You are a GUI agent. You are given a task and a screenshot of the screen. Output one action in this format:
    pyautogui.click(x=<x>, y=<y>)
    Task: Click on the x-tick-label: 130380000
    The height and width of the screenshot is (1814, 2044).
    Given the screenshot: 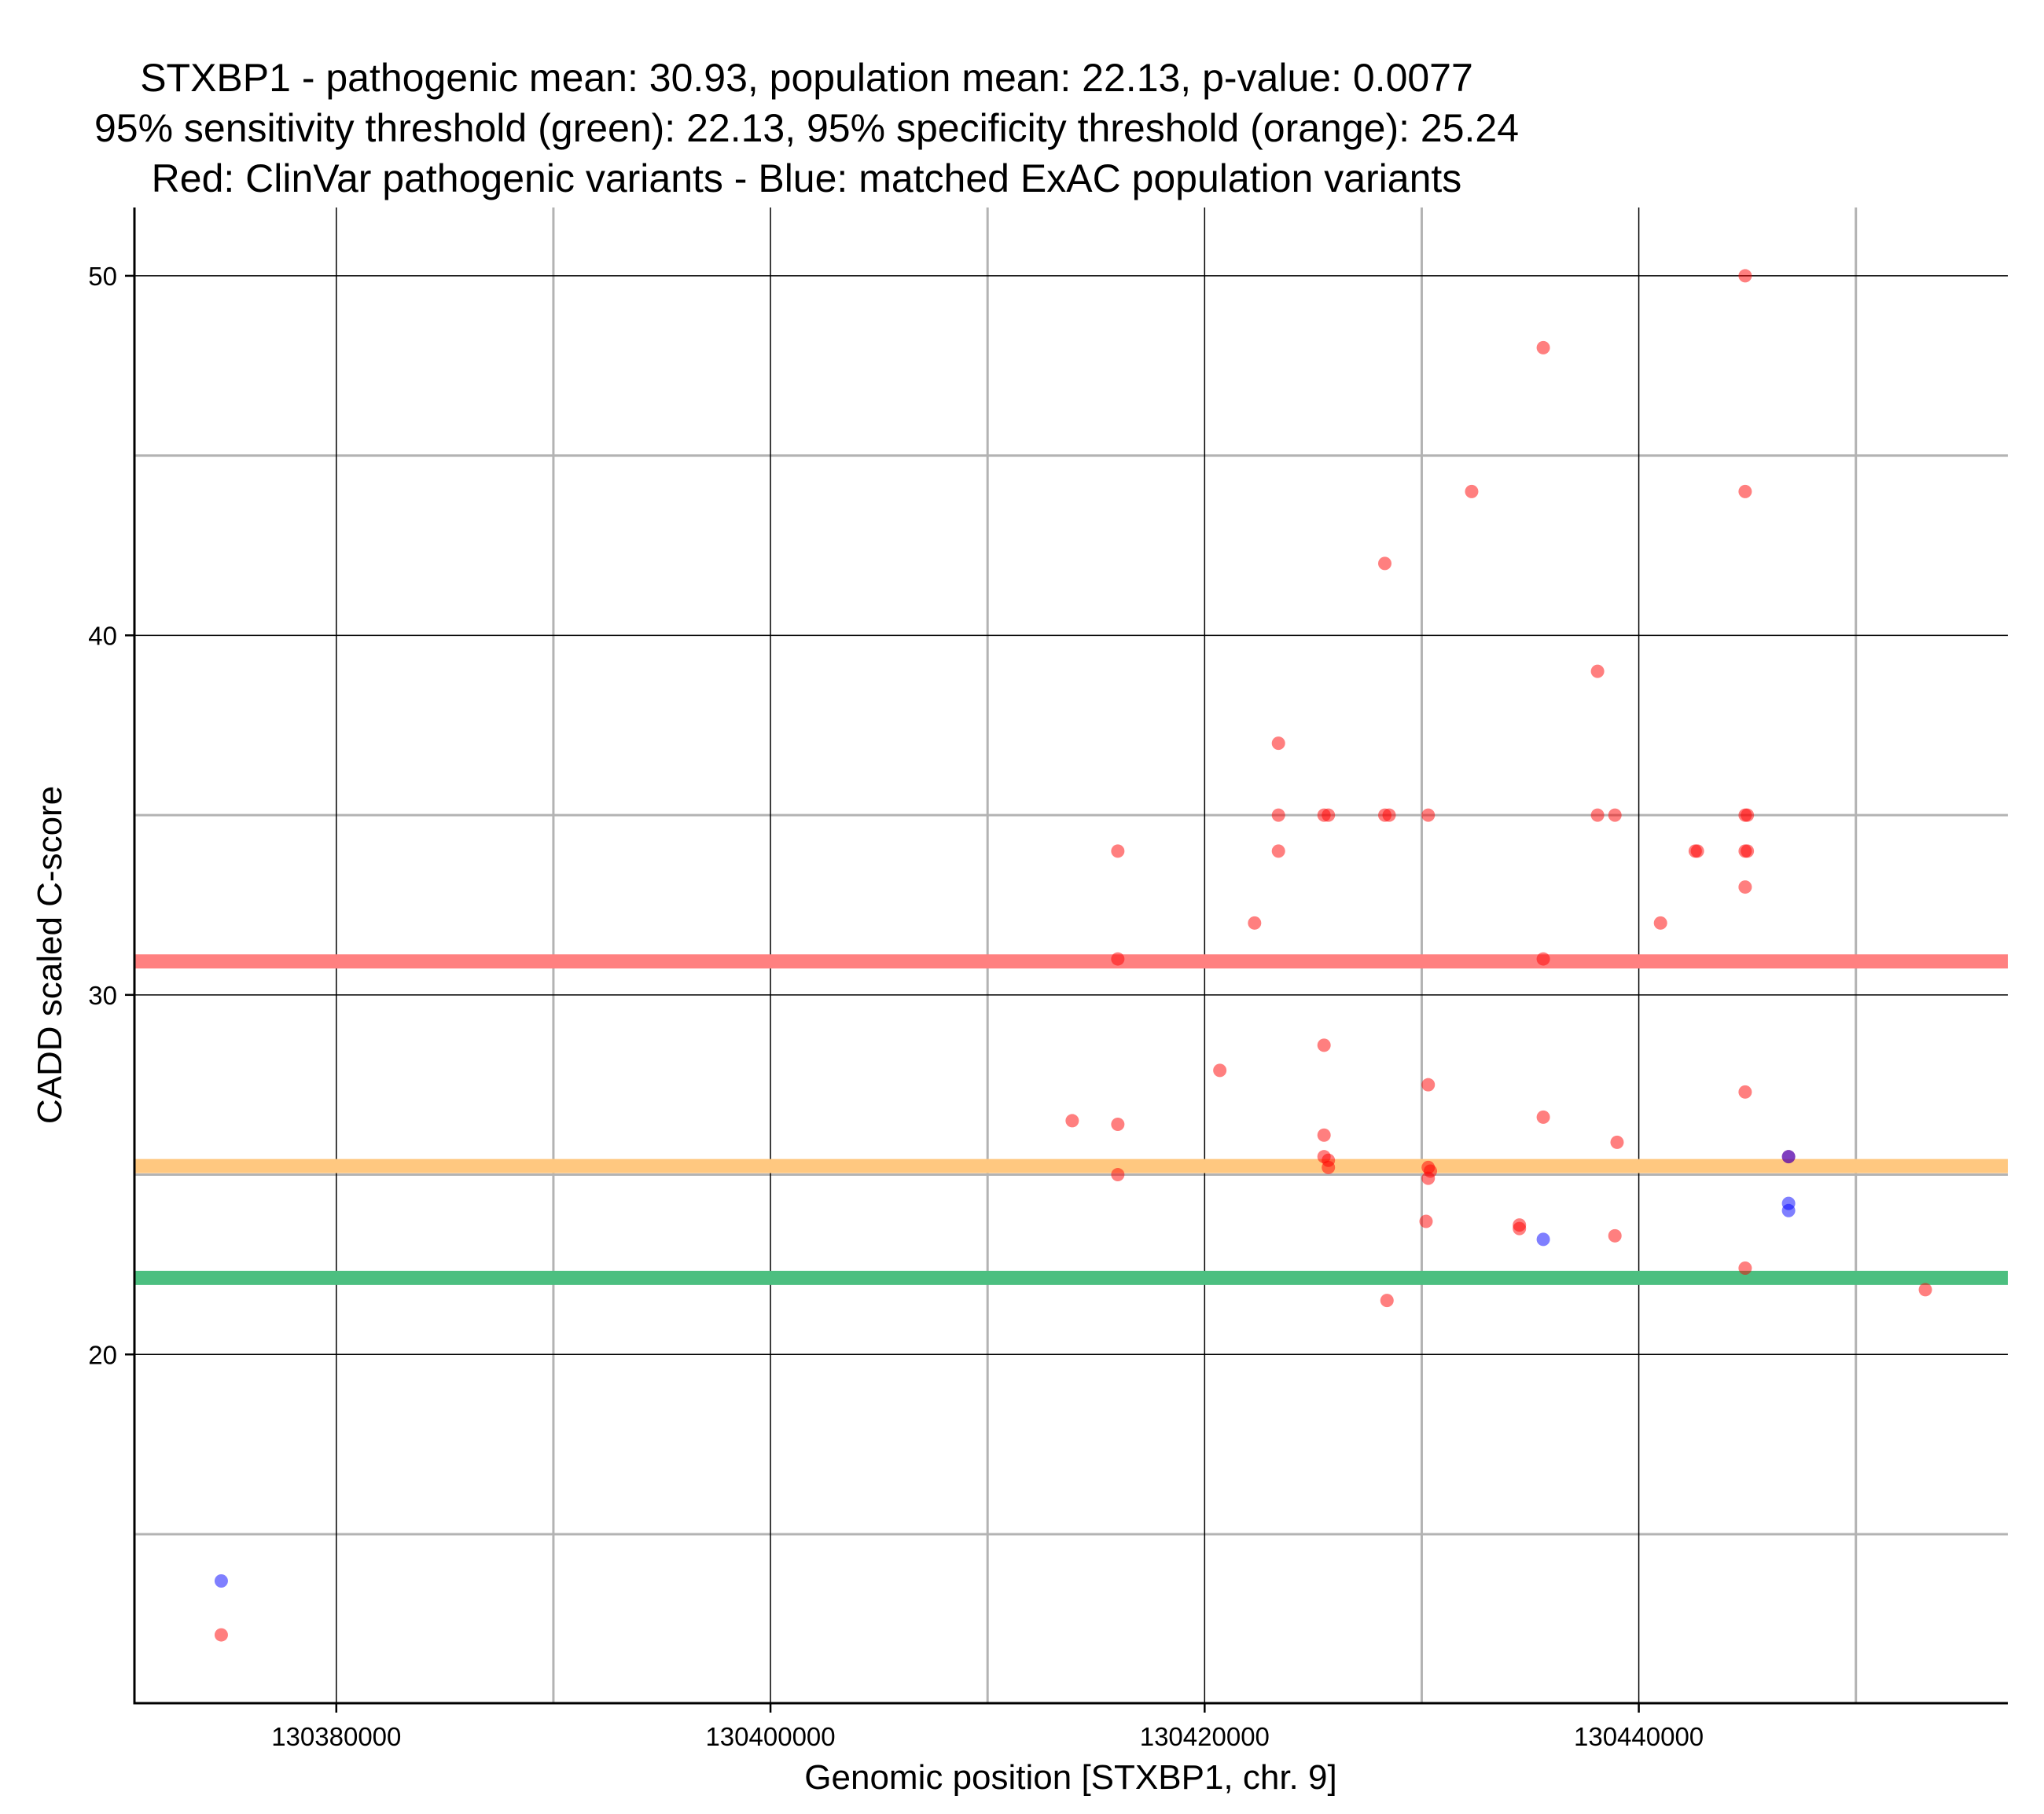 What is the action you would take?
    pyautogui.click(x=336, y=1736)
    